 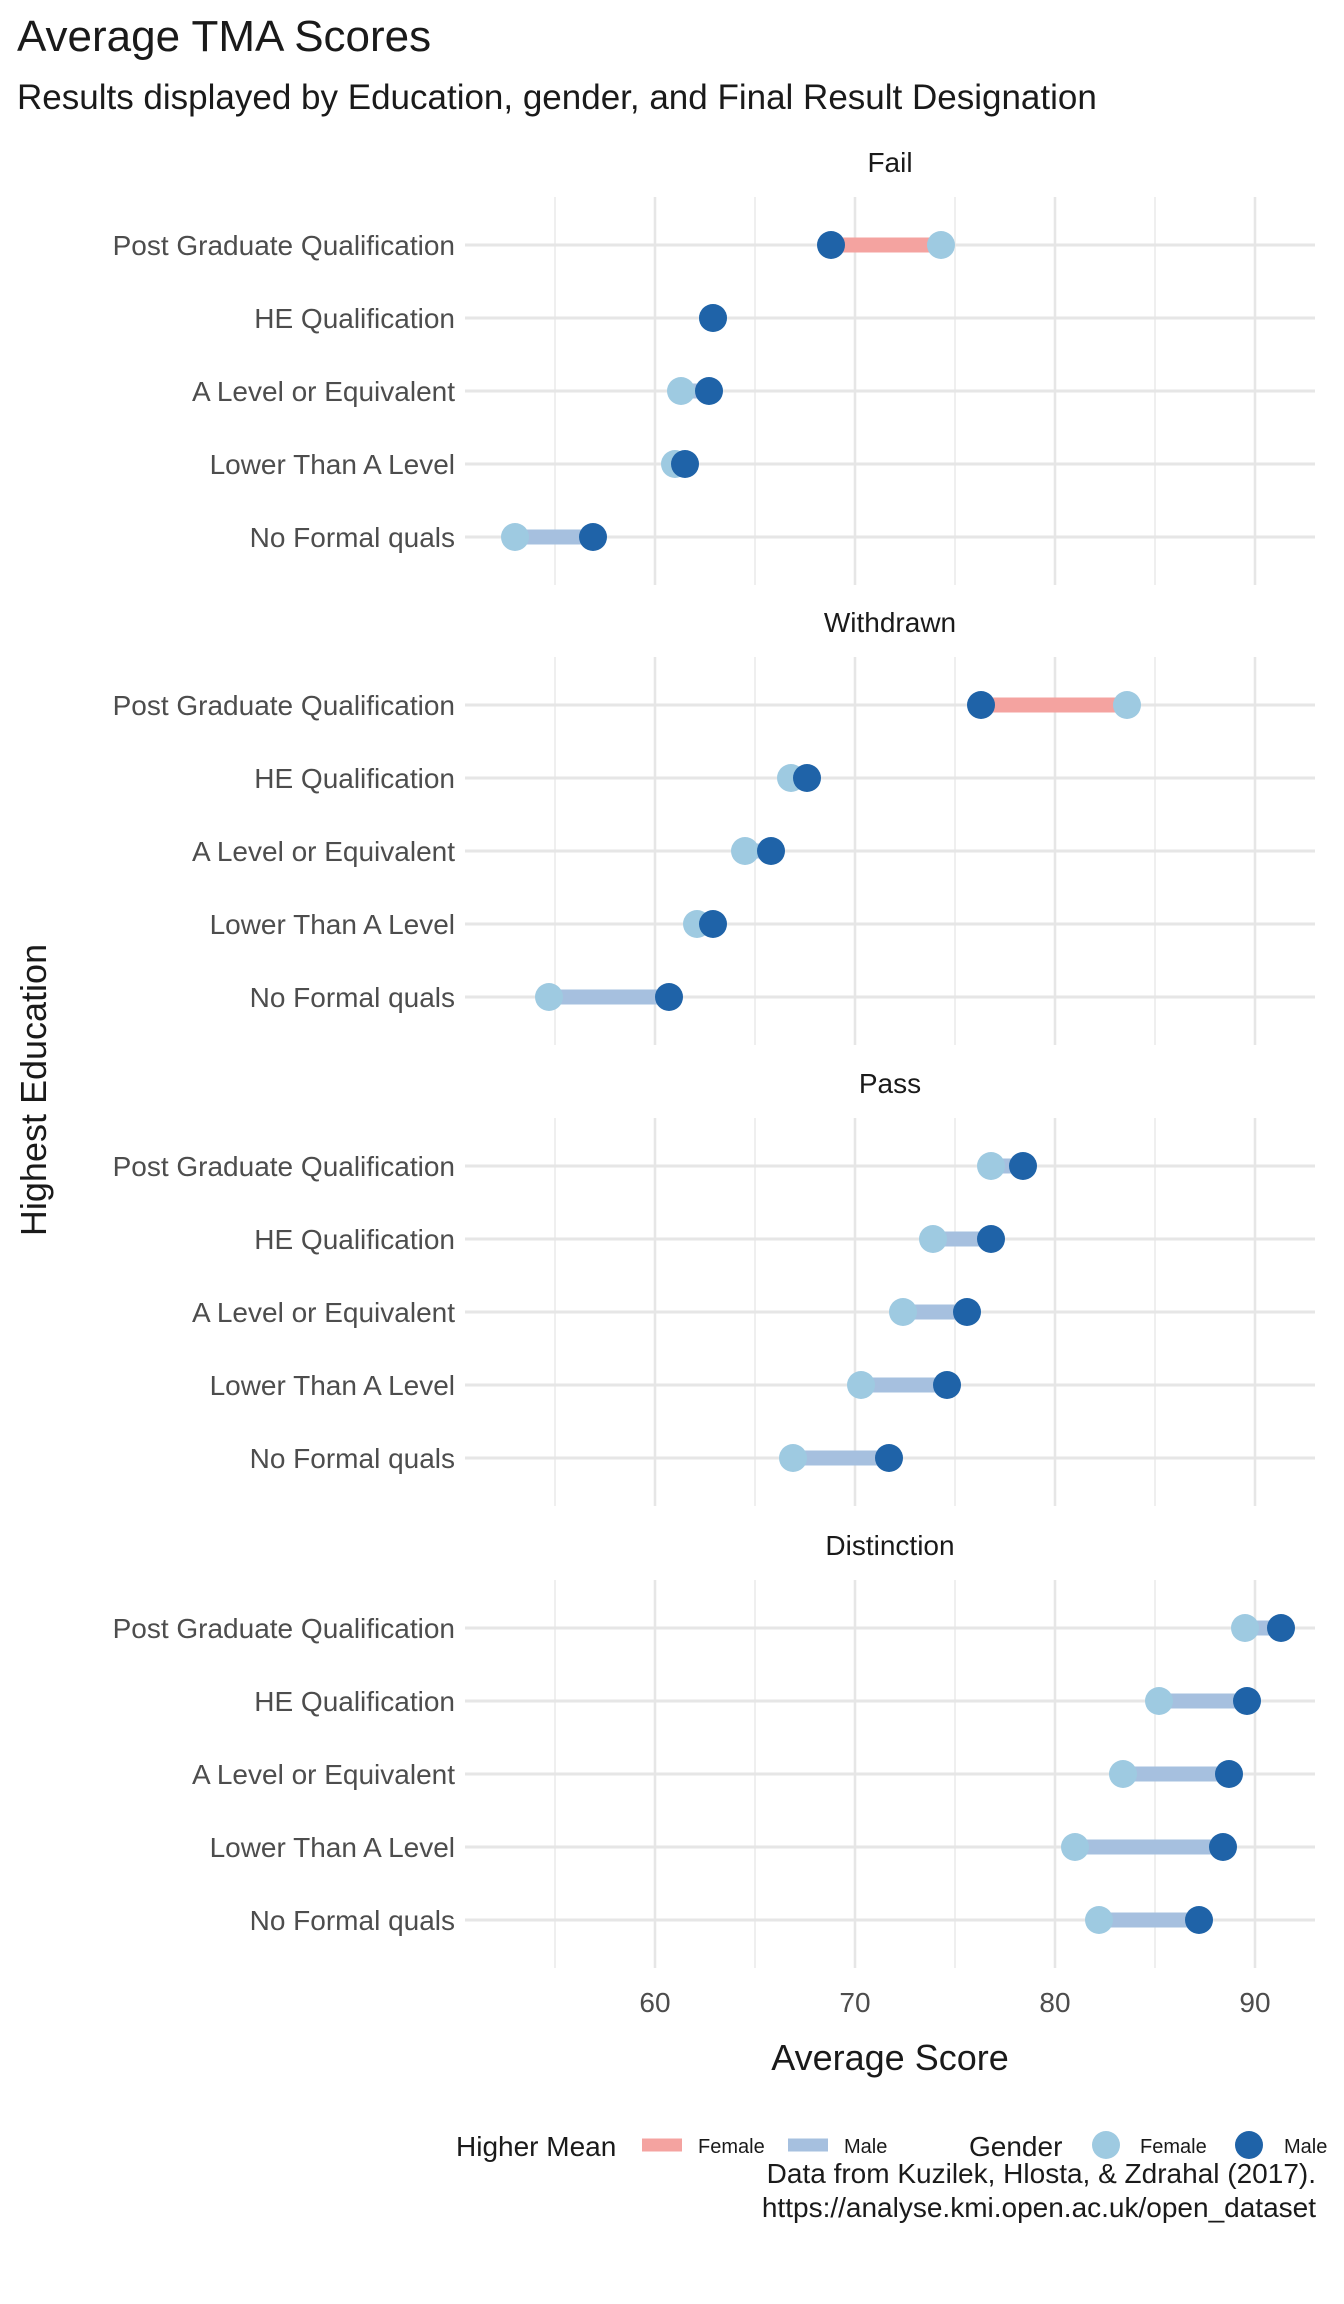 What do you see at coordinates (731, 2147) in the screenshot?
I see `legend-label-higher-female: Female` at bounding box center [731, 2147].